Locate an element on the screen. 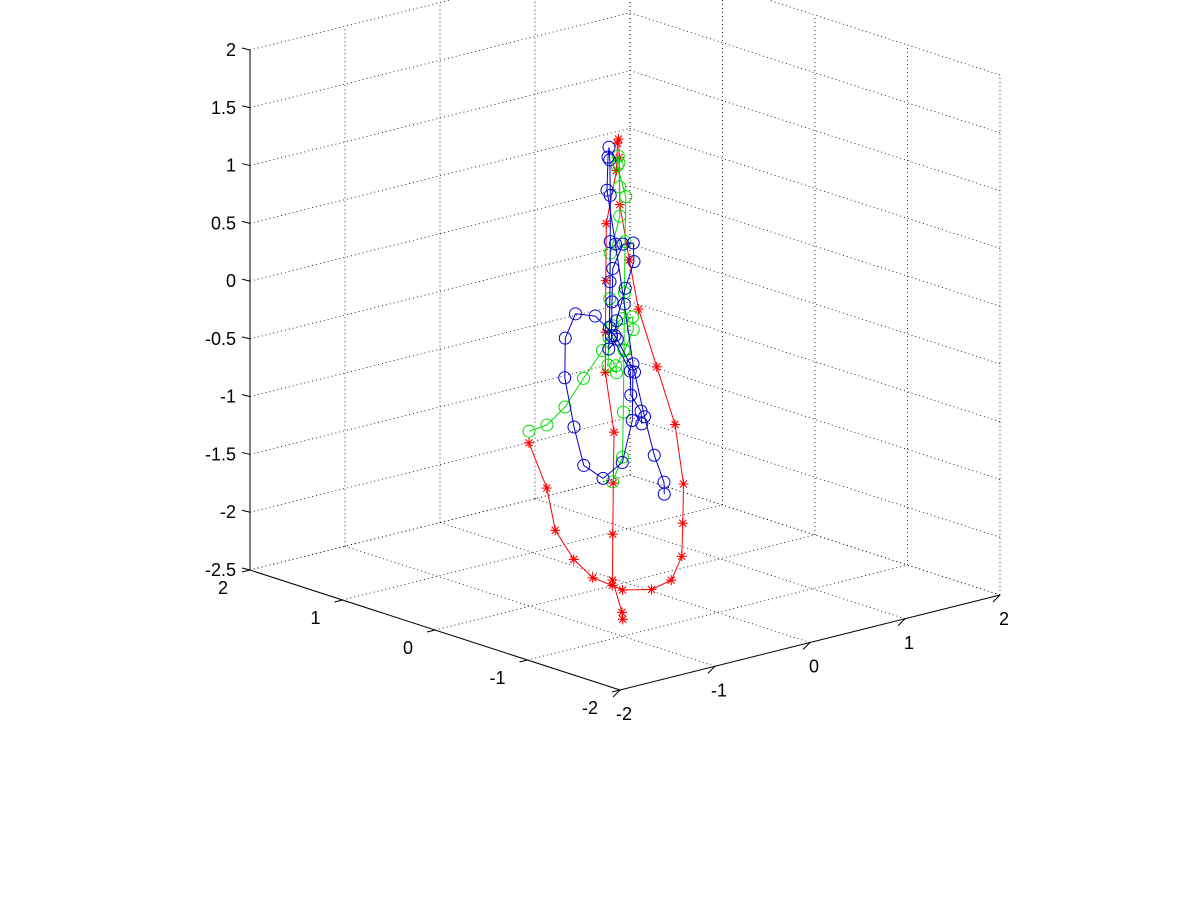  y-tick-label: 2 is located at coordinates (223, 588).